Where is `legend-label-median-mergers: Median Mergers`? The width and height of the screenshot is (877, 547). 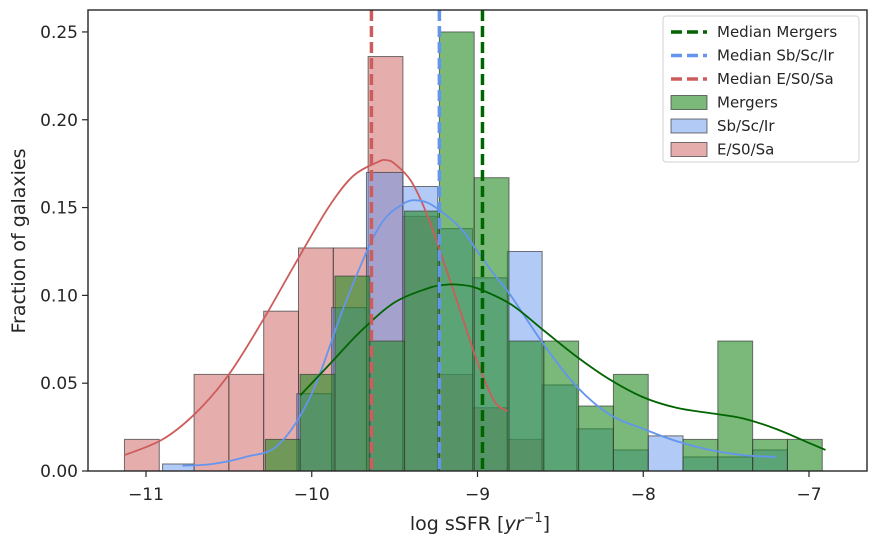
legend-label-median-mergers: Median Mergers is located at coordinates (777, 32).